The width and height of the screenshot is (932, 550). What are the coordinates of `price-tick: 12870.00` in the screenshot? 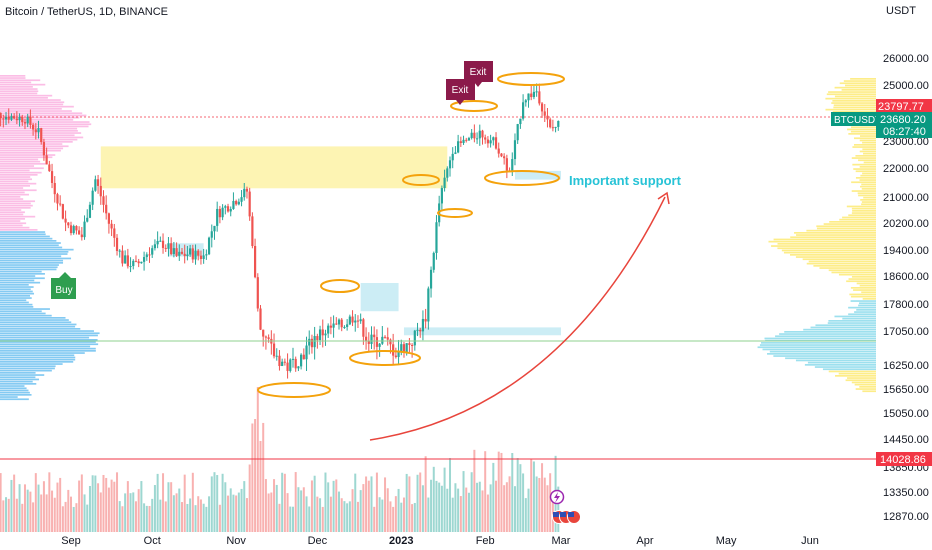 It's located at (906, 517).